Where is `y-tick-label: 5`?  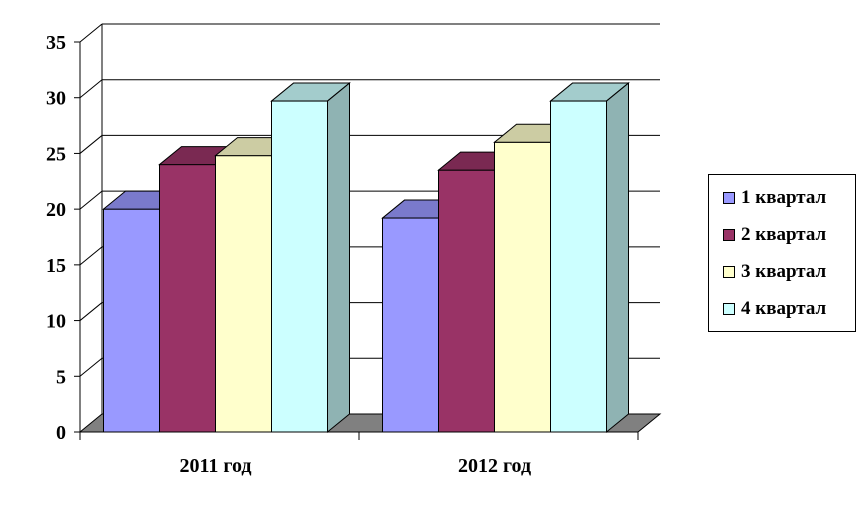
y-tick-label: 5 is located at coordinates (61, 377).